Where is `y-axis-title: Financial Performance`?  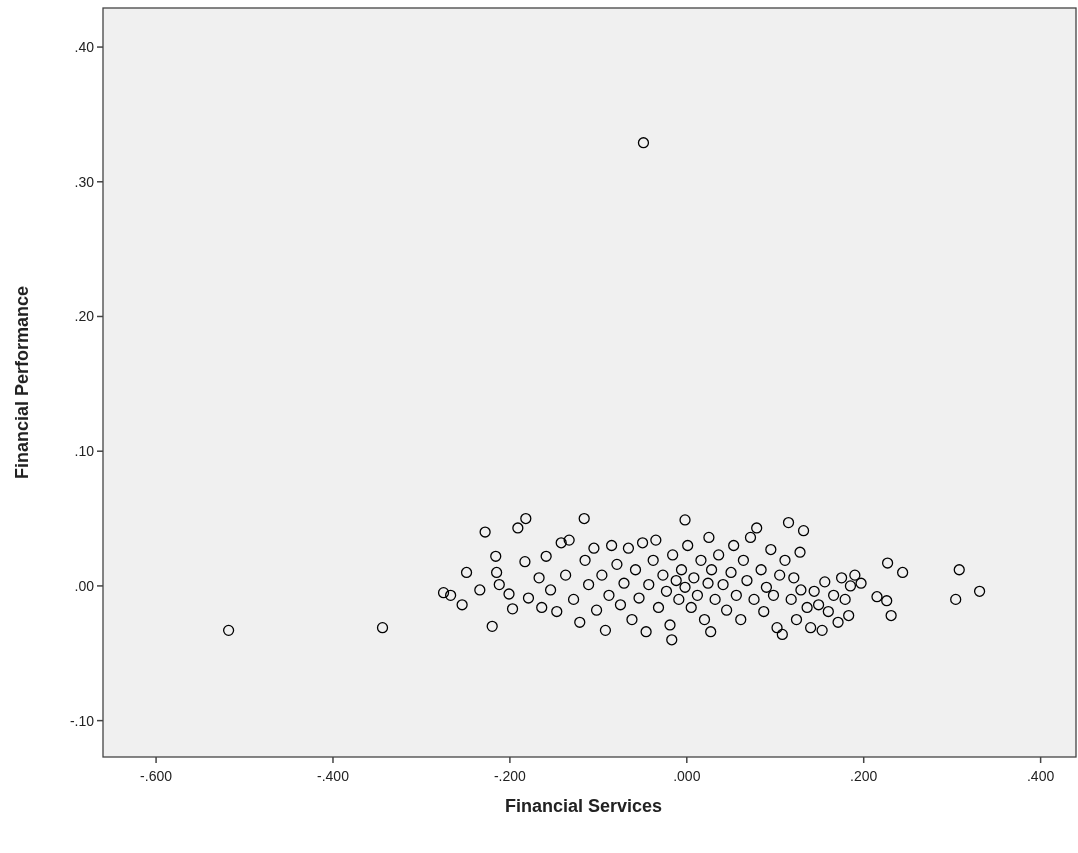 y-axis-title: Financial Performance is located at coordinates (22, 382).